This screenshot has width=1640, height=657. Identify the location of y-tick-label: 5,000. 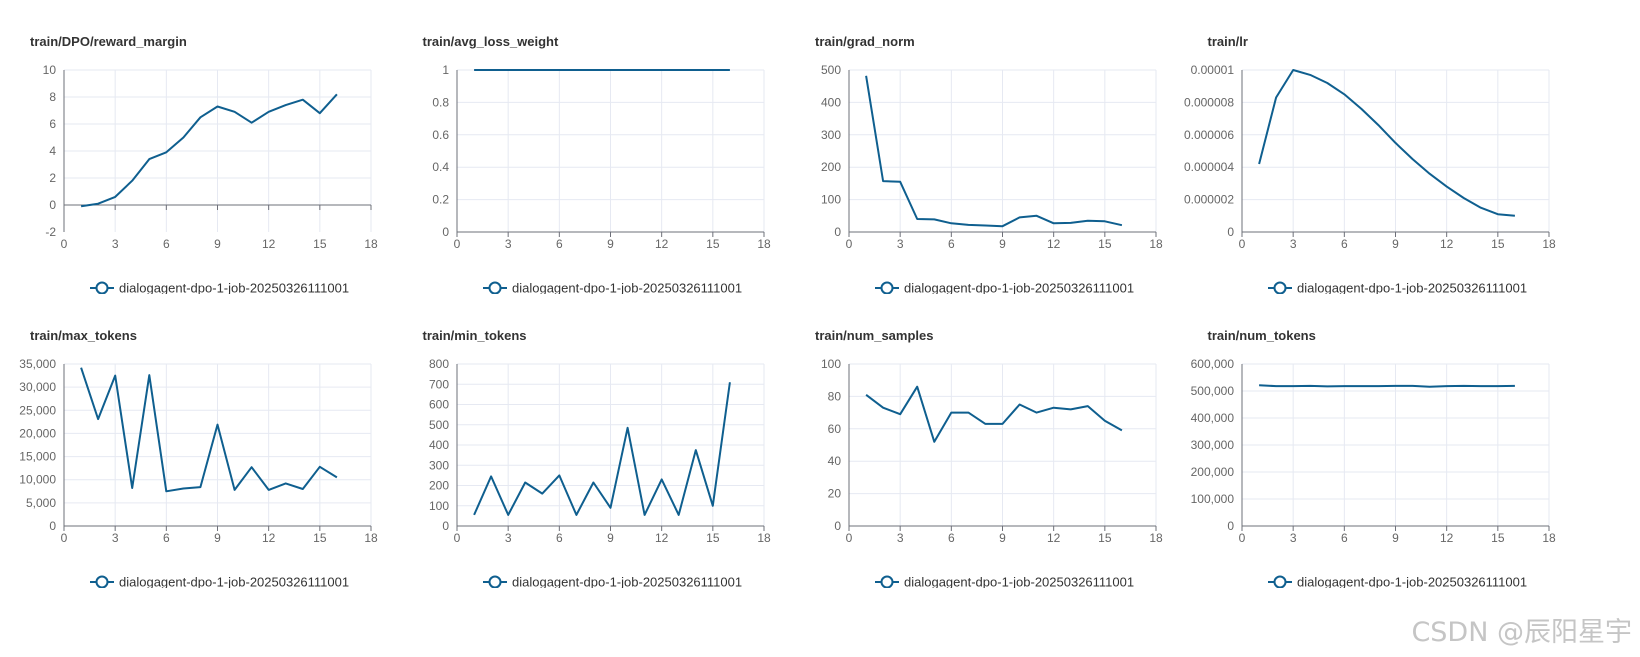
(41, 503).